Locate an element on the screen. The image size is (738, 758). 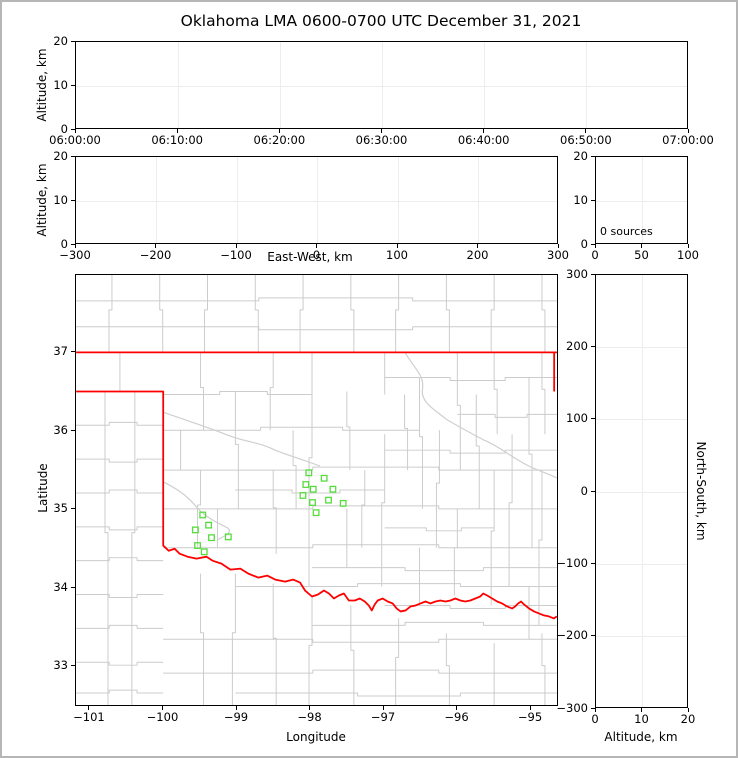
x-tick-label: −97 is located at coordinates (383, 717).